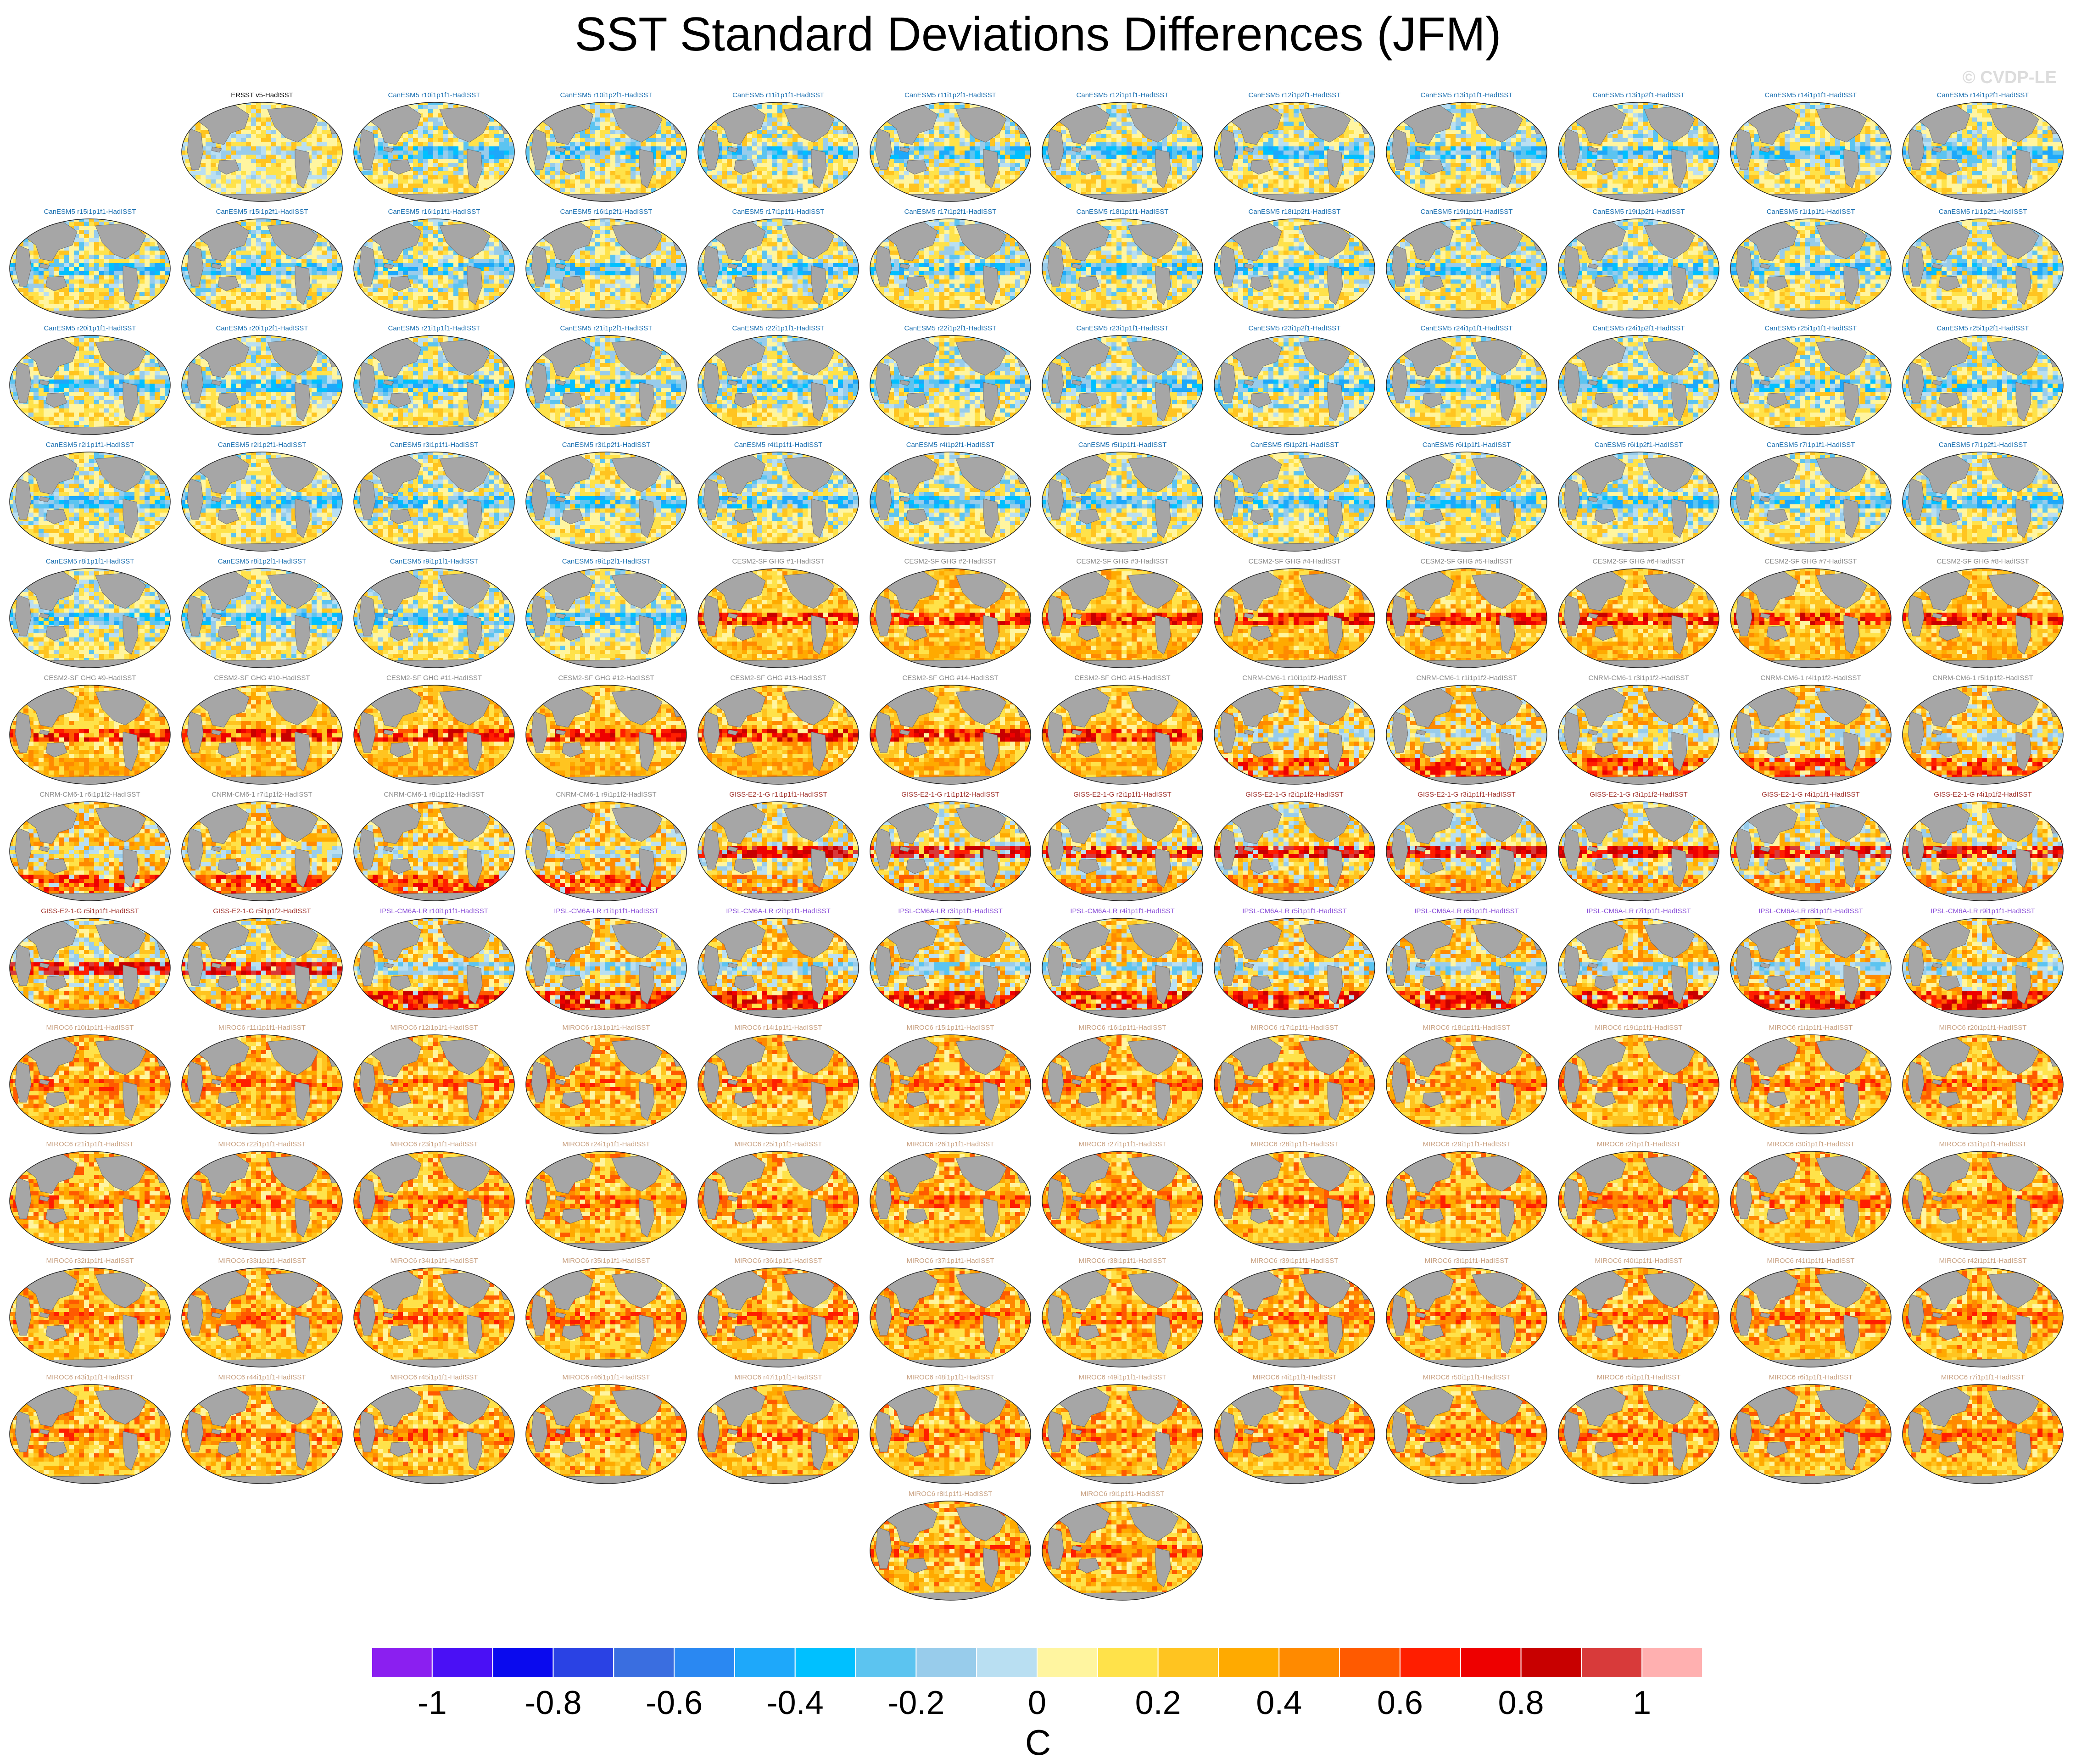 The image size is (2076, 1764). What do you see at coordinates (606, 382) in the screenshot?
I see `map-panel: CanESM5 r21i1p2f1-HadISST` at bounding box center [606, 382].